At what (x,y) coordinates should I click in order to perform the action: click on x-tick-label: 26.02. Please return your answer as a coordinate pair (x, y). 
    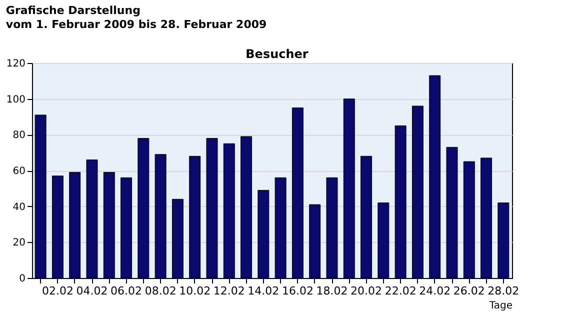
    Looking at the image, I should click on (469, 291).